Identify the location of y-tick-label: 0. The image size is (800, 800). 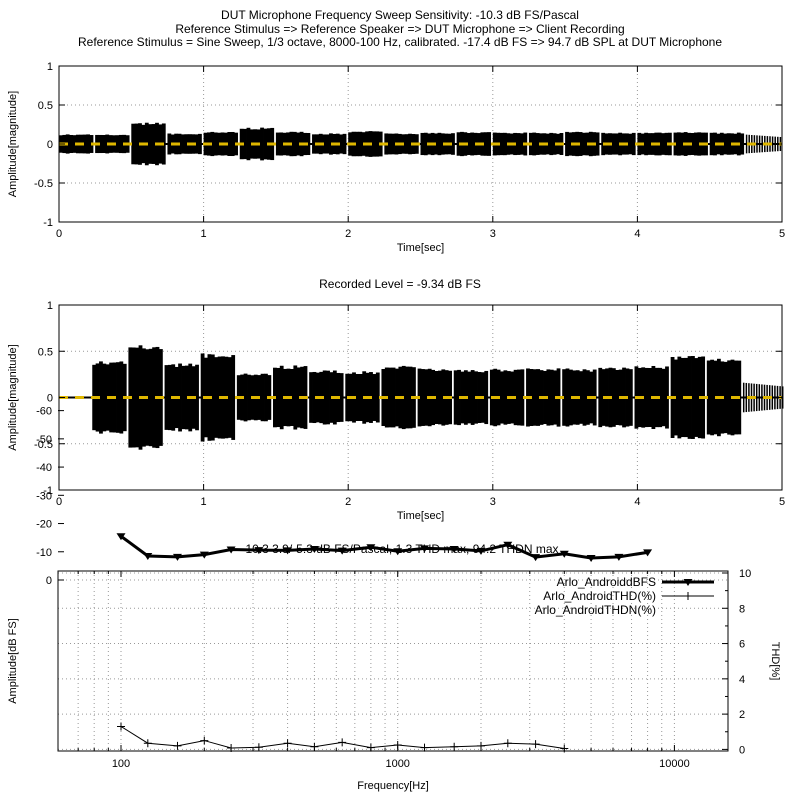
(50, 399).